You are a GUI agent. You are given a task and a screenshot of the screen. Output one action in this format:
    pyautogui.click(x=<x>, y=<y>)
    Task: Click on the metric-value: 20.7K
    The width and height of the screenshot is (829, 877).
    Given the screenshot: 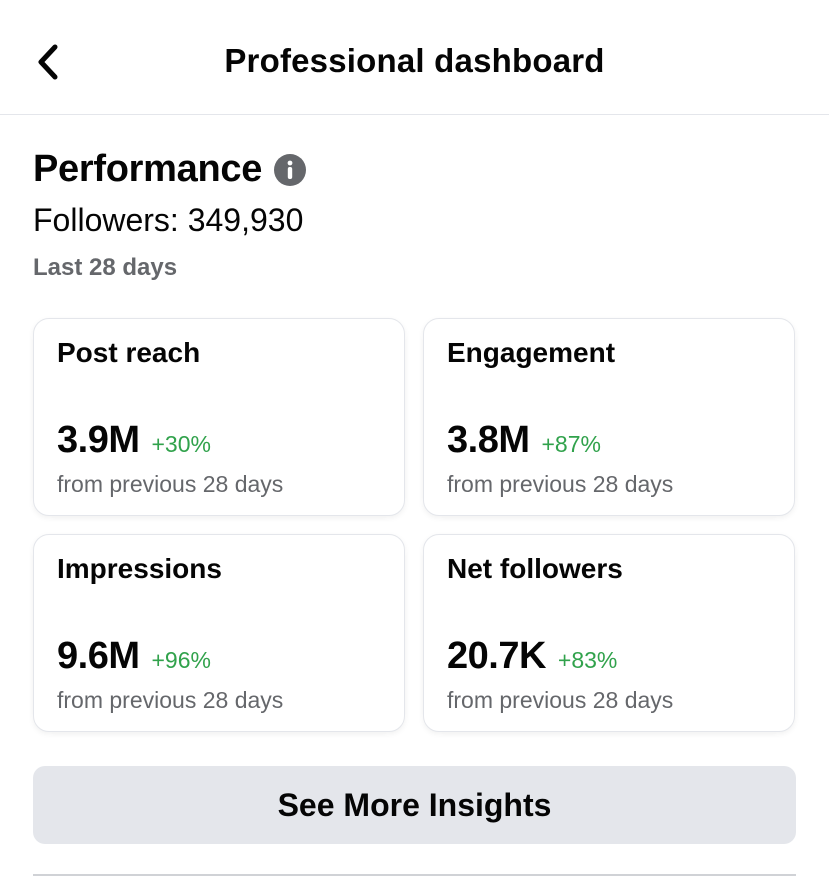 What is the action you would take?
    pyautogui.click(x=496, y=656)
    